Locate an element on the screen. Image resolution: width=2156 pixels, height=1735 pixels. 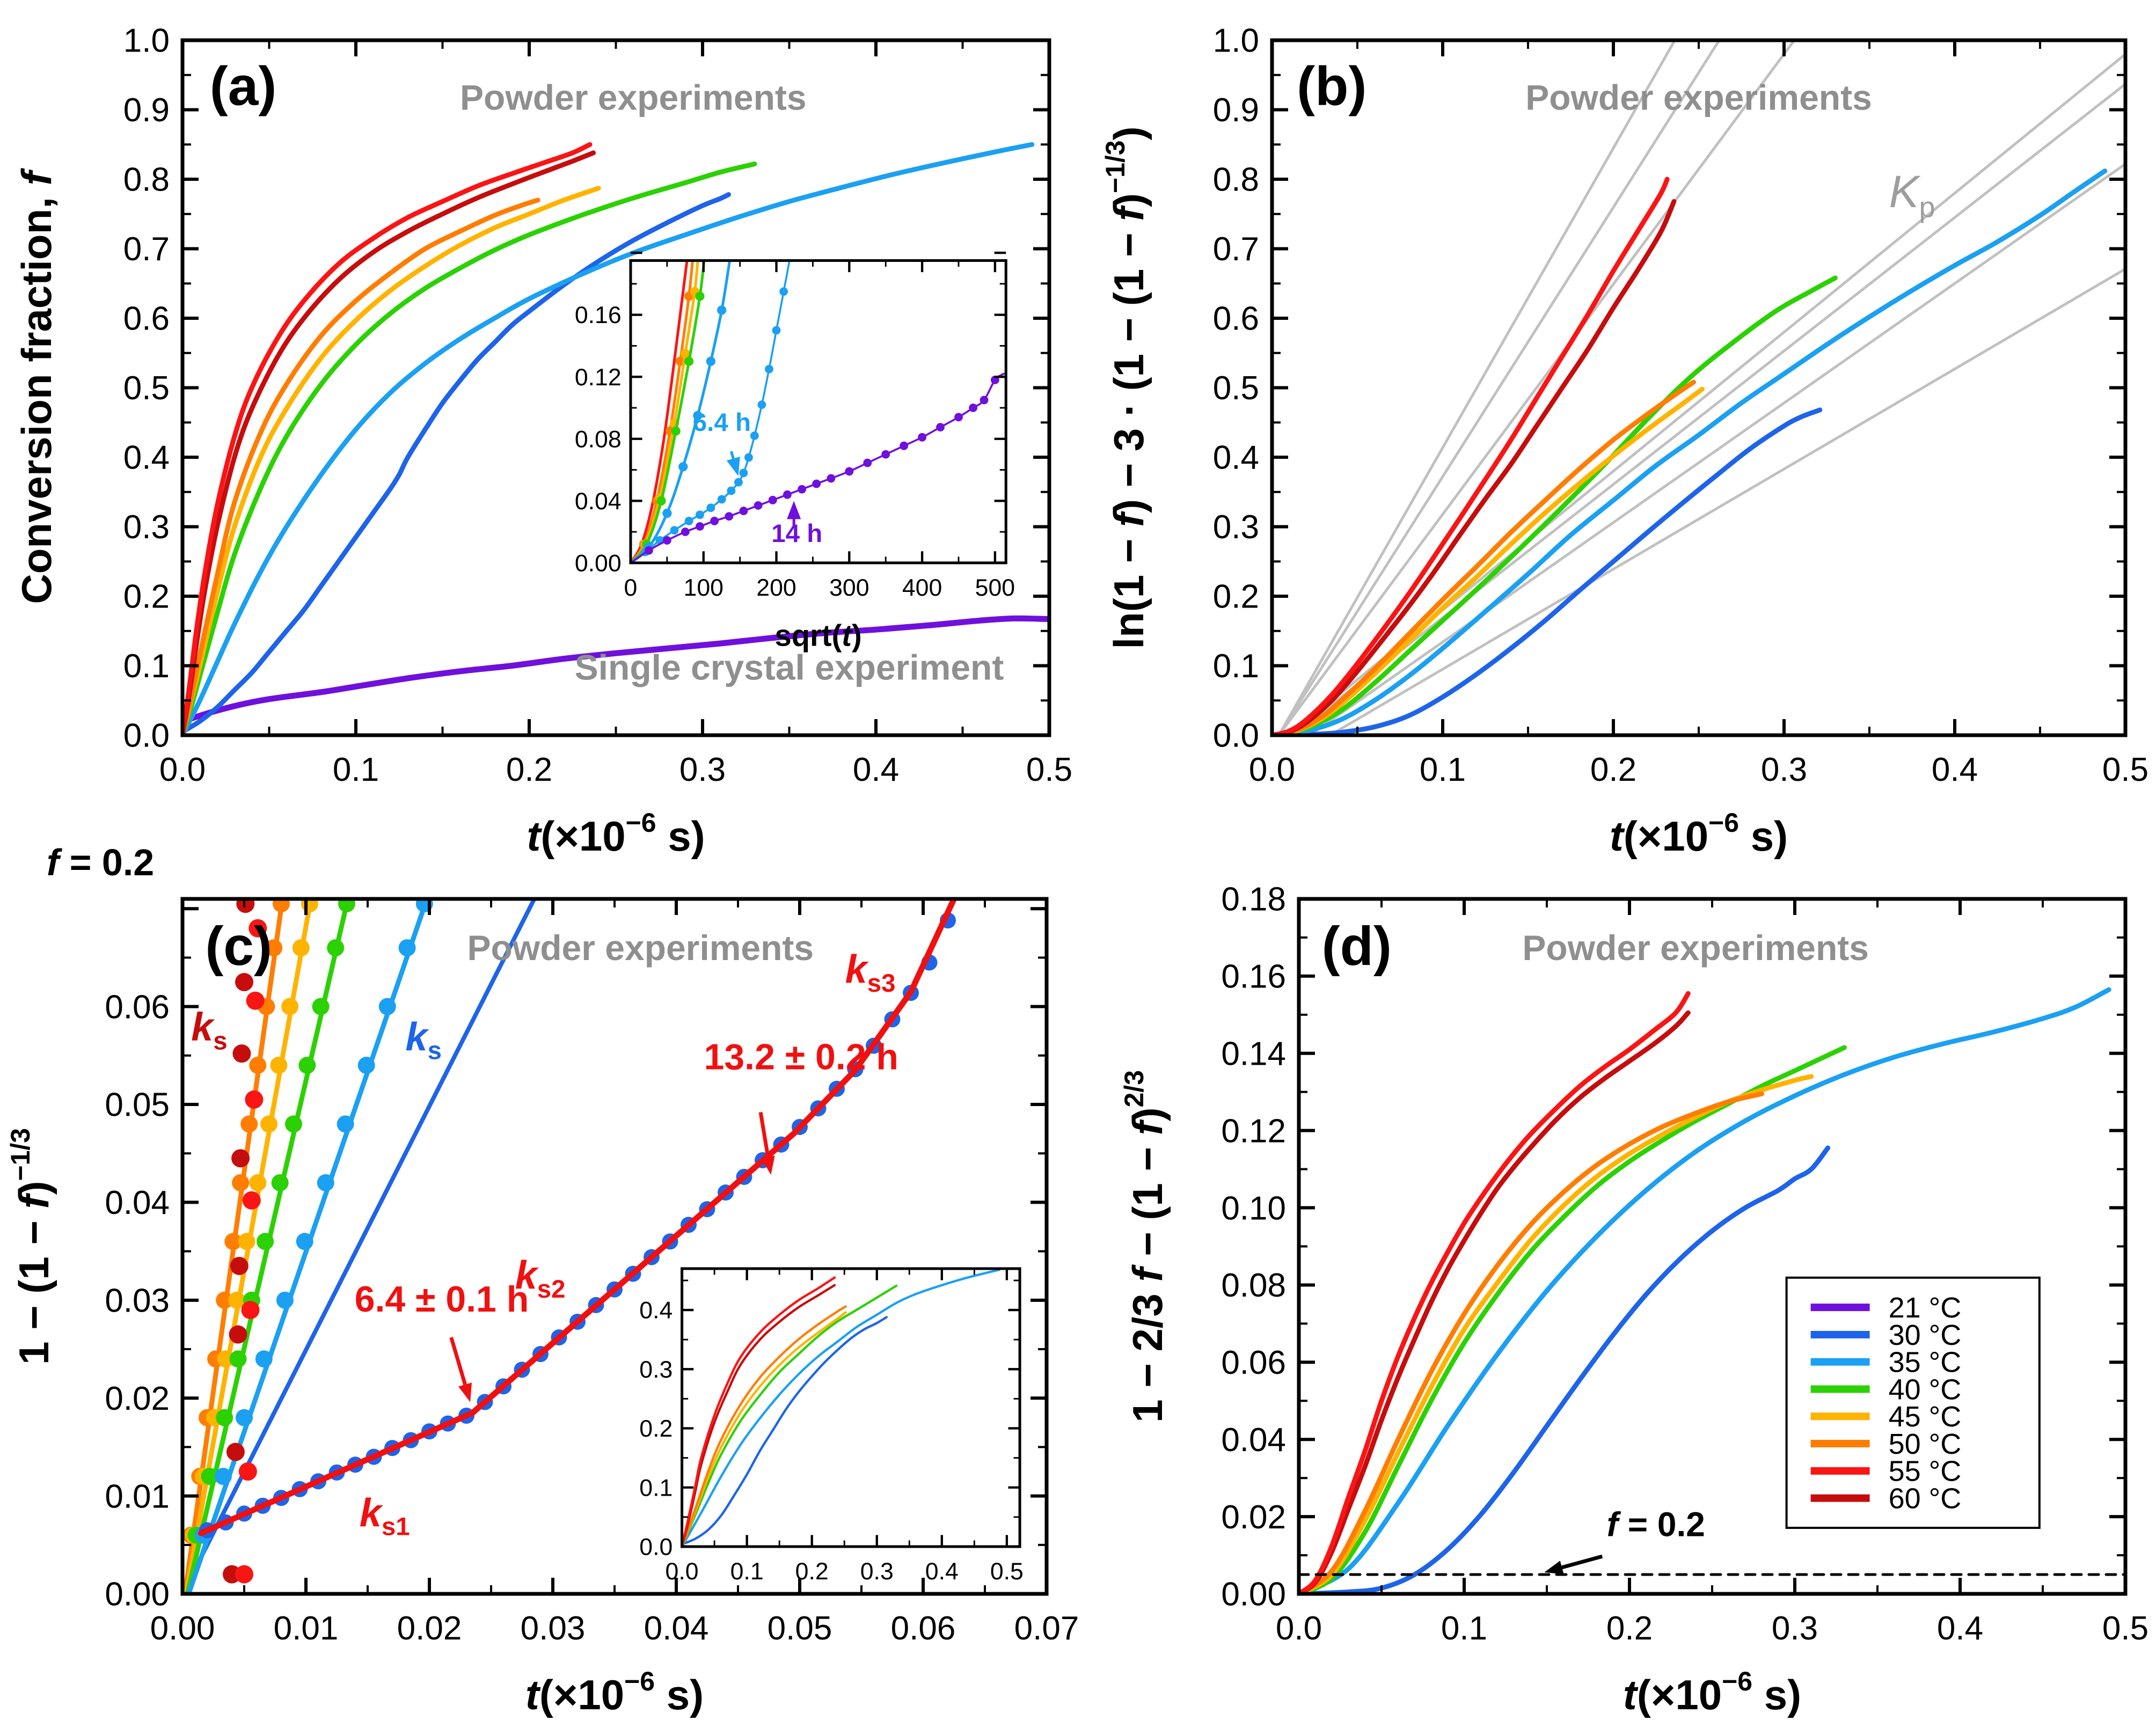
x-tick-label: 0.00 is located at coordinates (183, 1628).